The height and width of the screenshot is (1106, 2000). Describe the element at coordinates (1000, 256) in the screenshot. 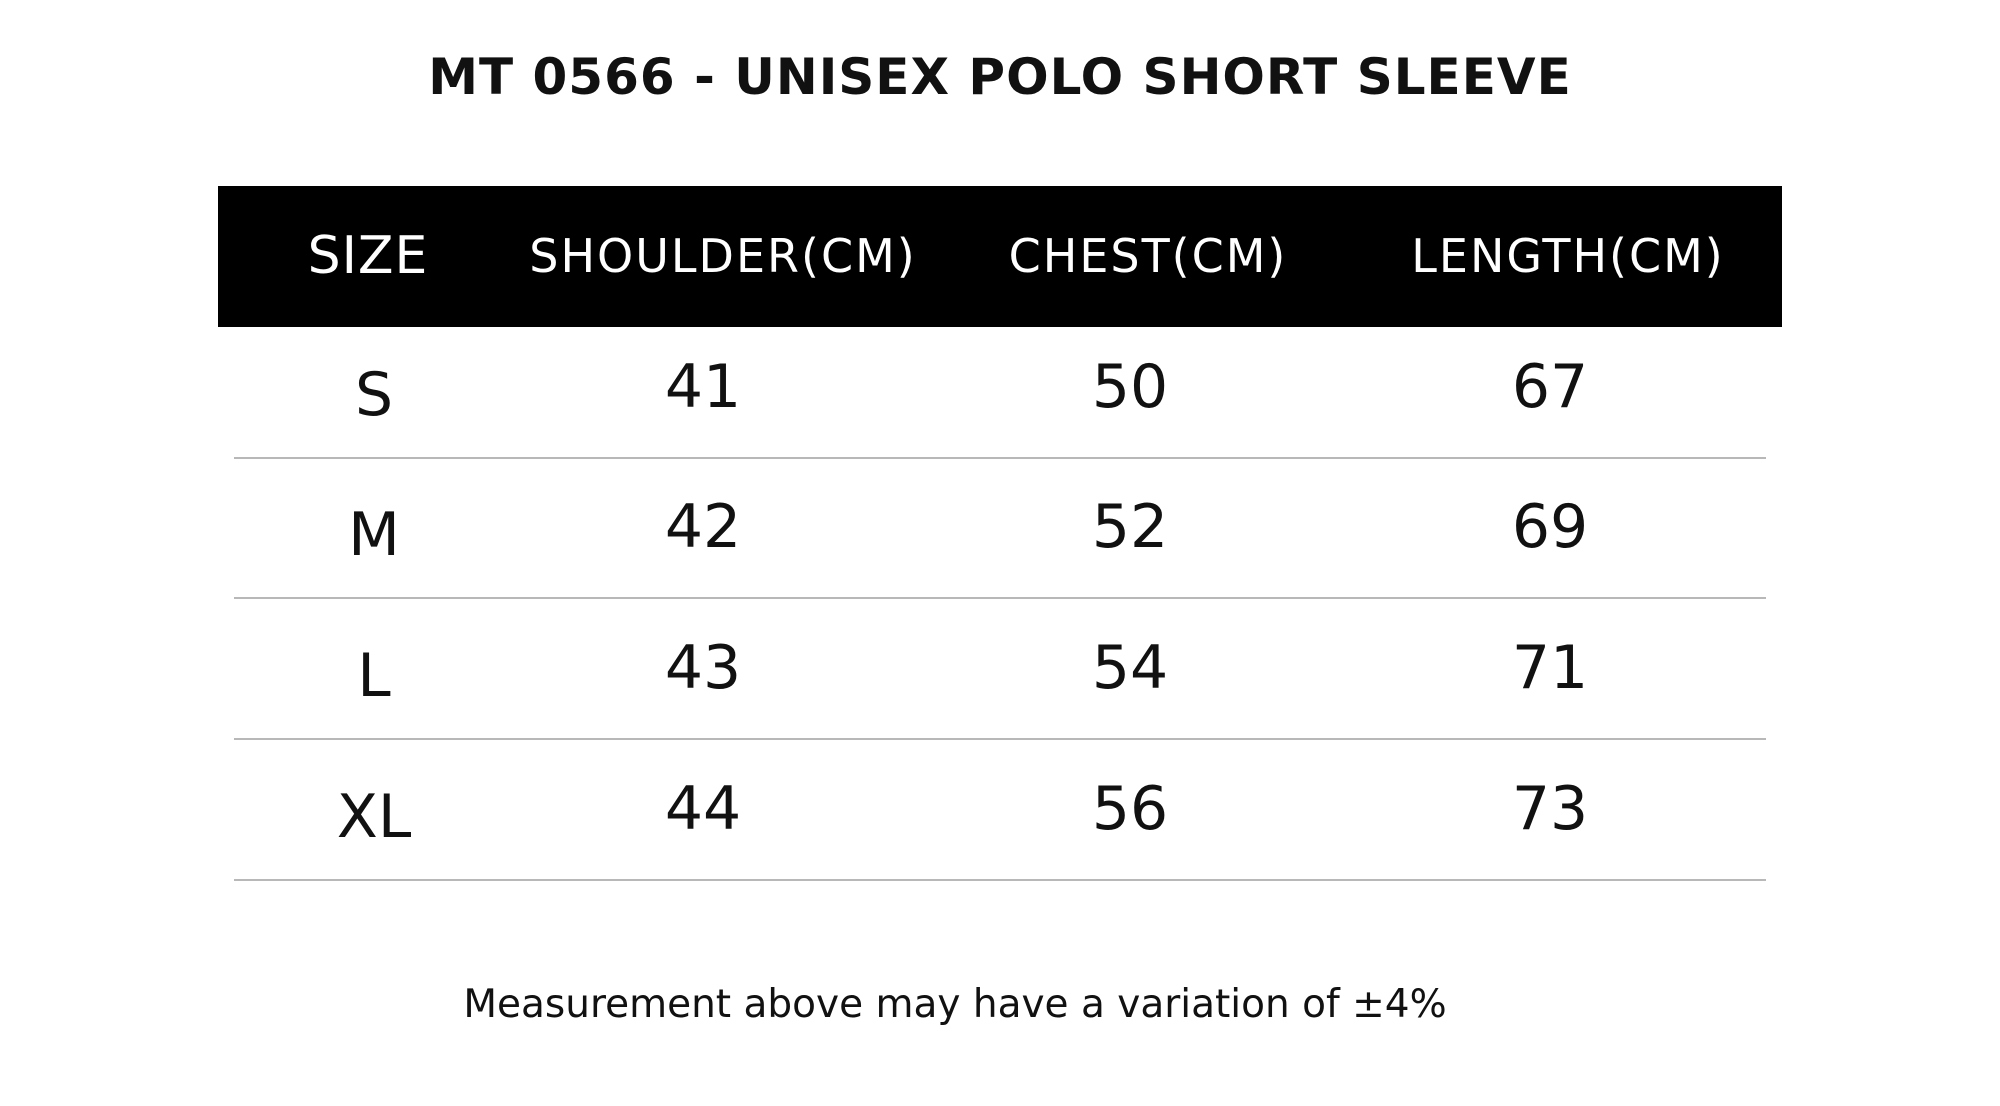

I see `size-table-header: SIZE SHOULDER(CM) CHEST(CM) LENGTH(CM)` at that location.